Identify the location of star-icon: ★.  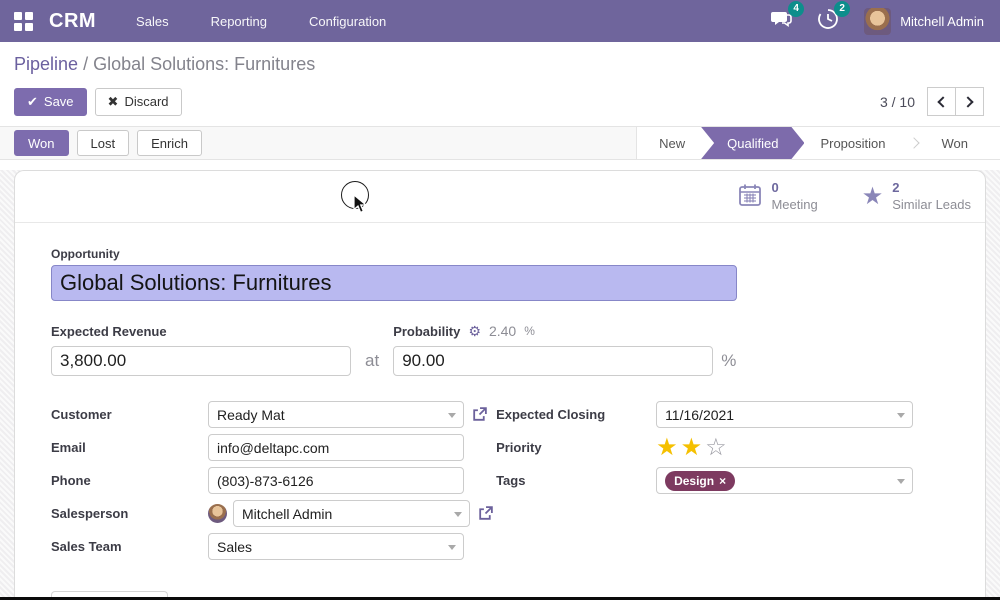
(872, 196).